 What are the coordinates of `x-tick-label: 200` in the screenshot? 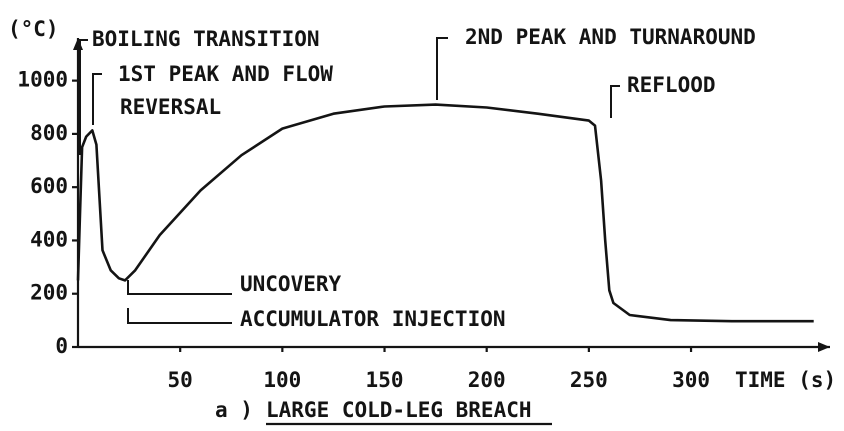 It's located at (487, 380).